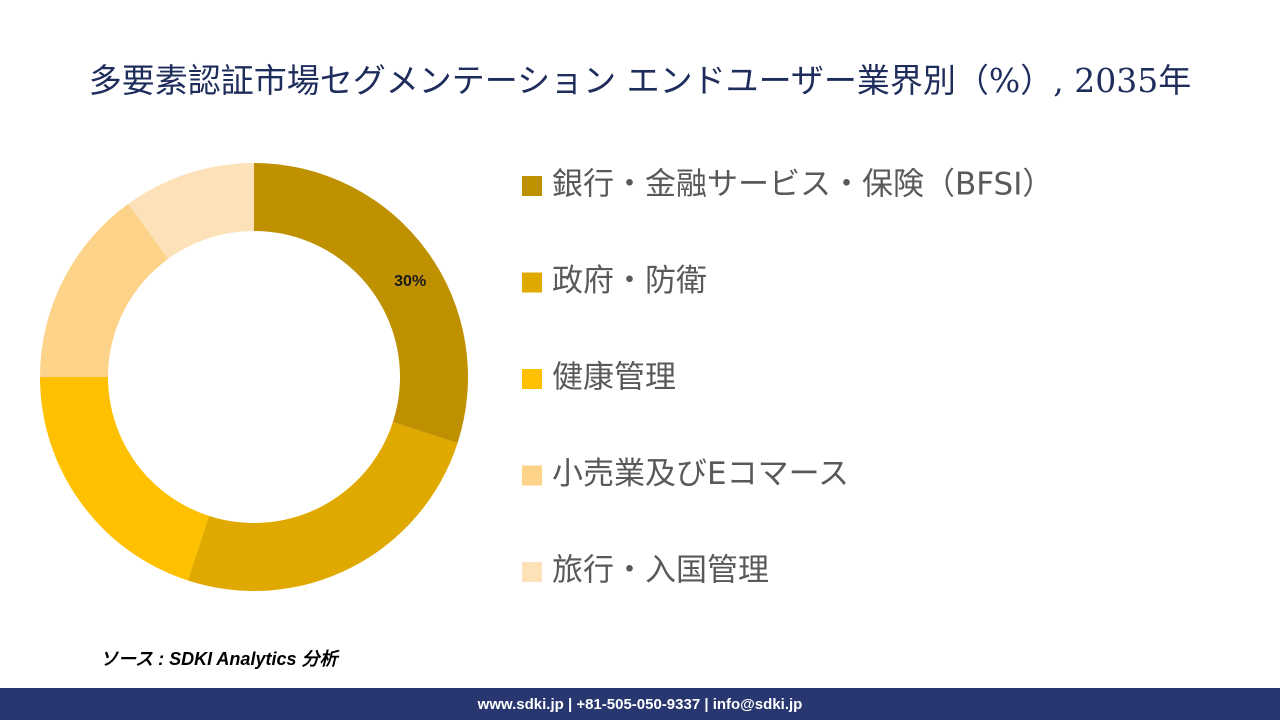 Image resolution: width=1280 pixels, height=720 pixels. What do you see at coordinates (700, 474) in the screenshot?
I see `legend-label: 小売業及びEコマース` at bounding box center [700, 474].